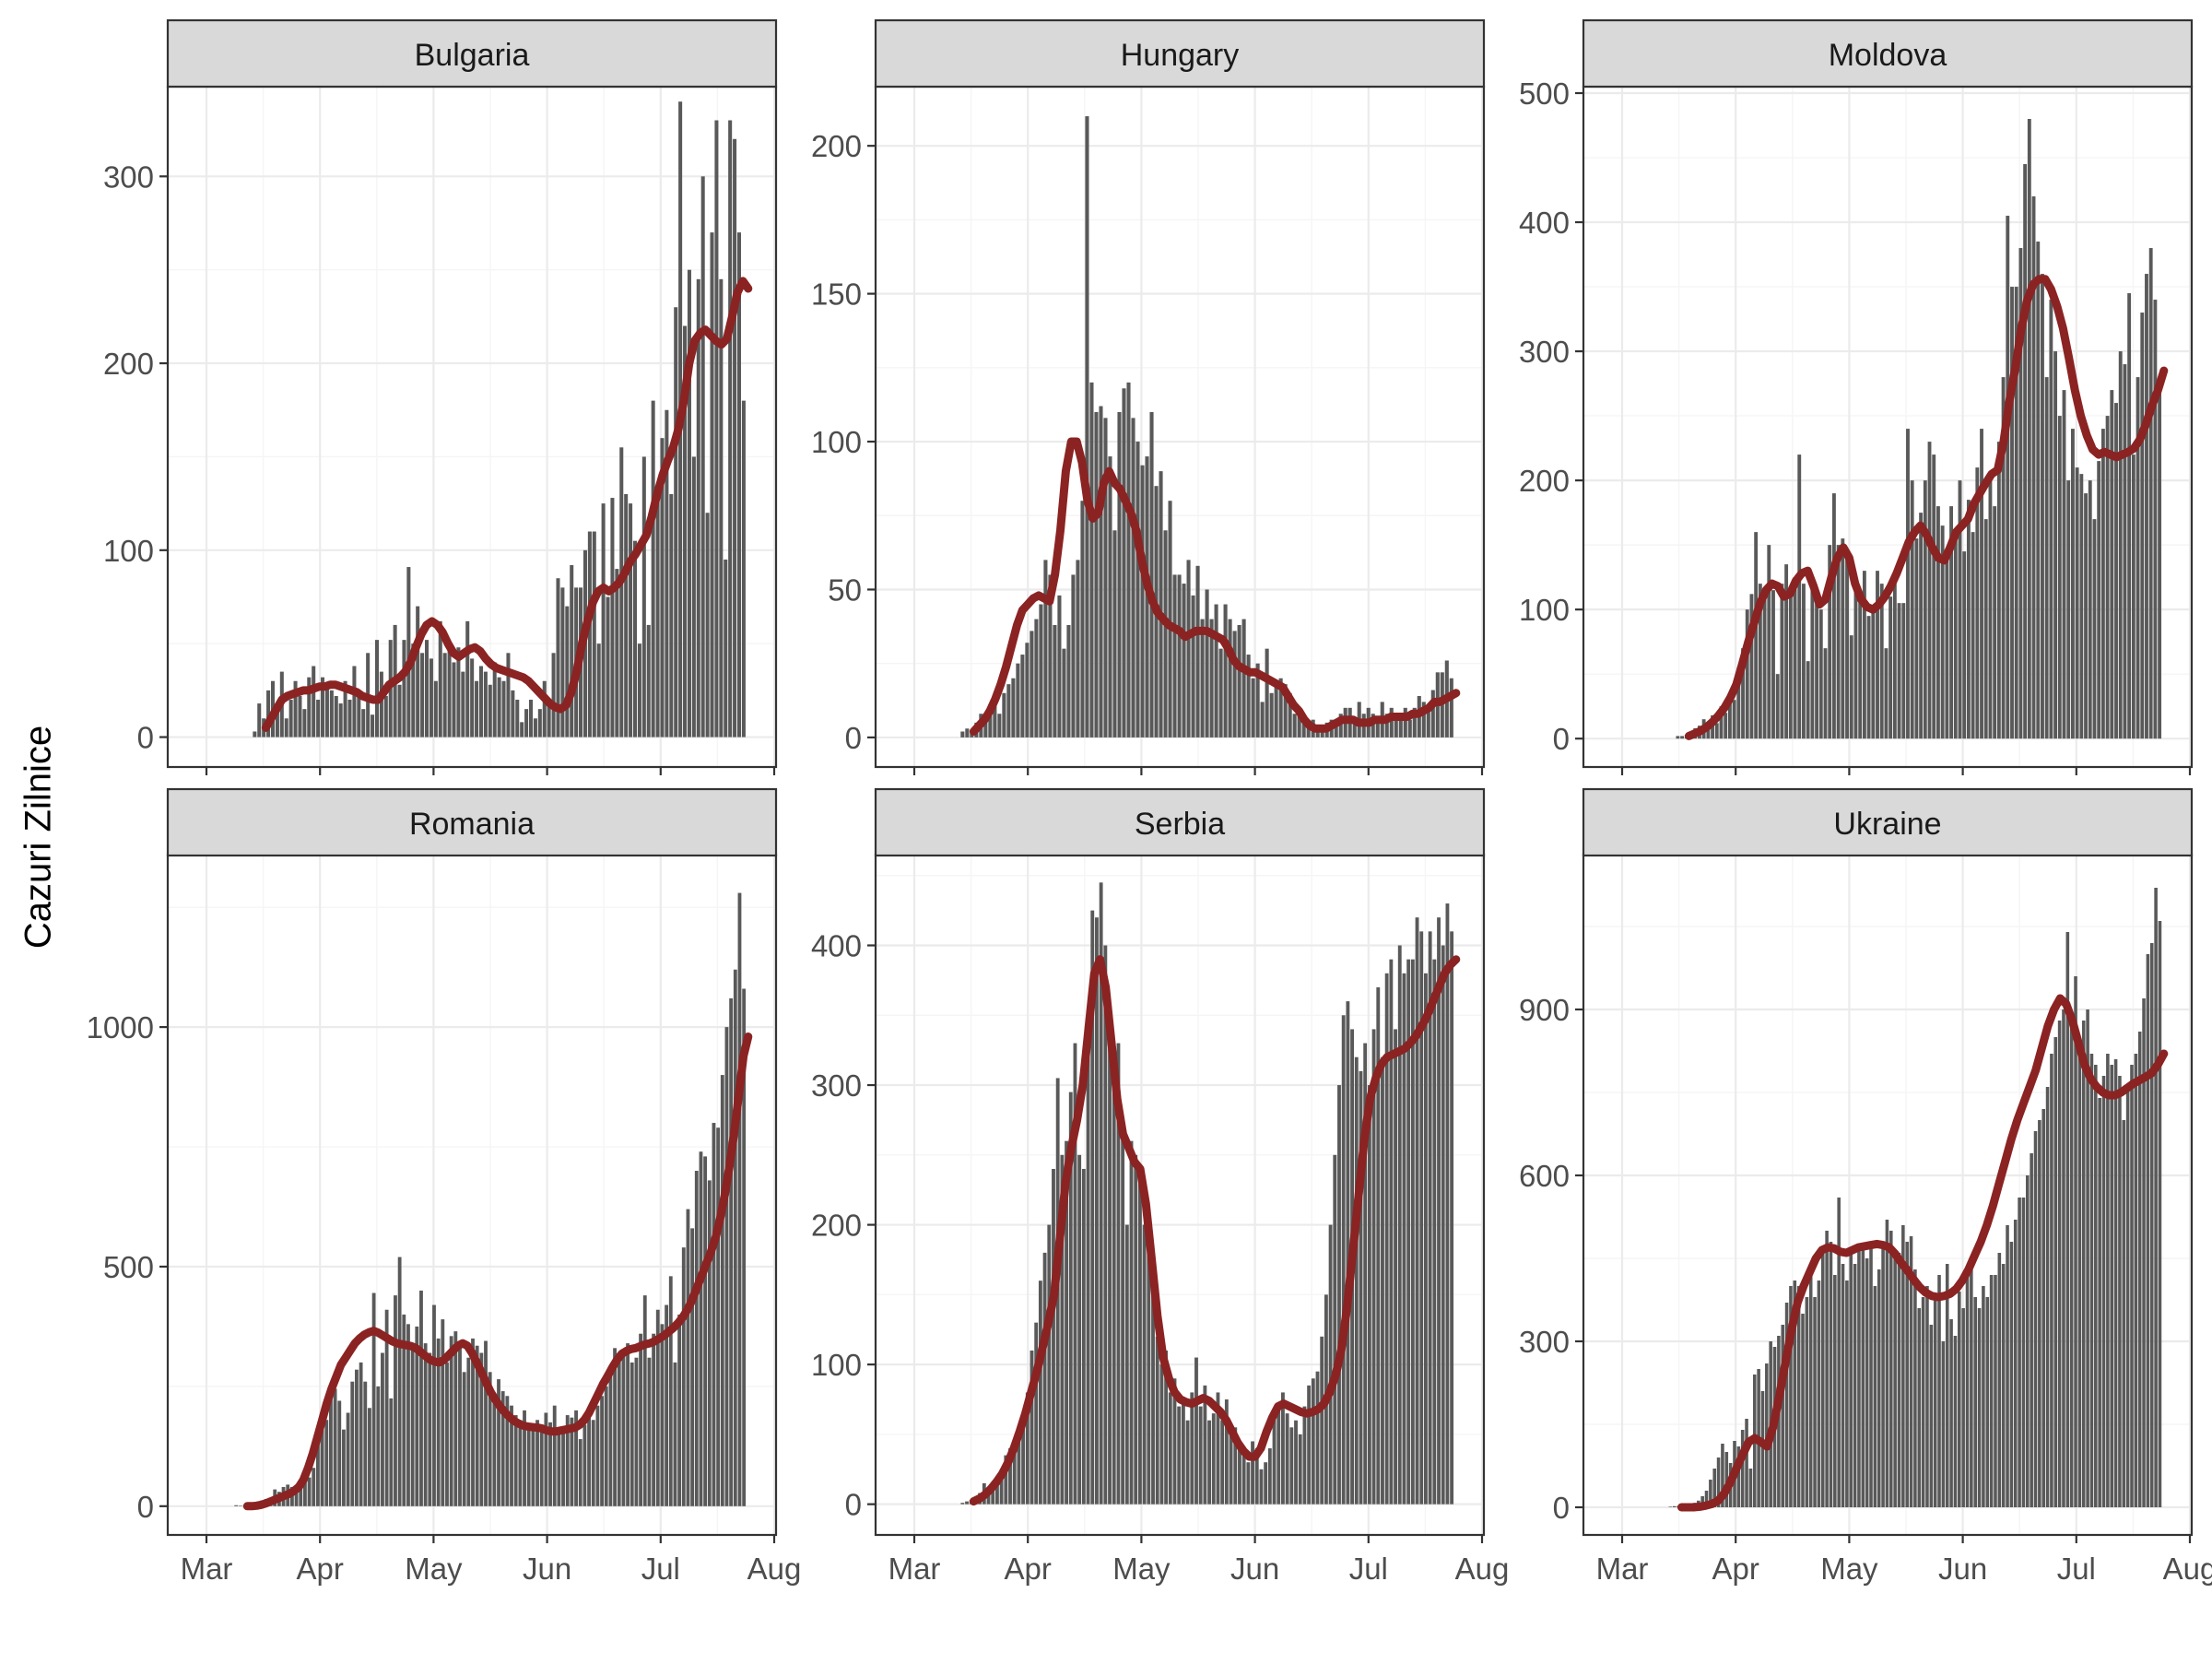  What do you see at coordinates (1544, 610) in the screenshot?
I see `y-tick-label: 100` at bounding box center [1544, 610].